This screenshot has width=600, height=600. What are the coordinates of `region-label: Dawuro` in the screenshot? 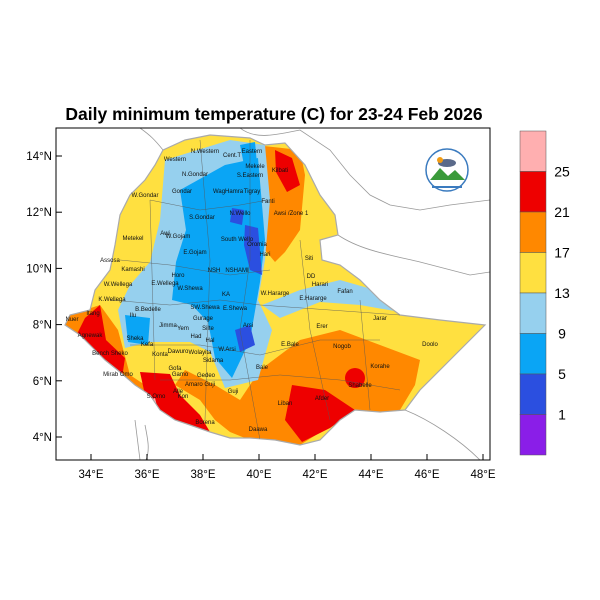 It's located at (178, 352).